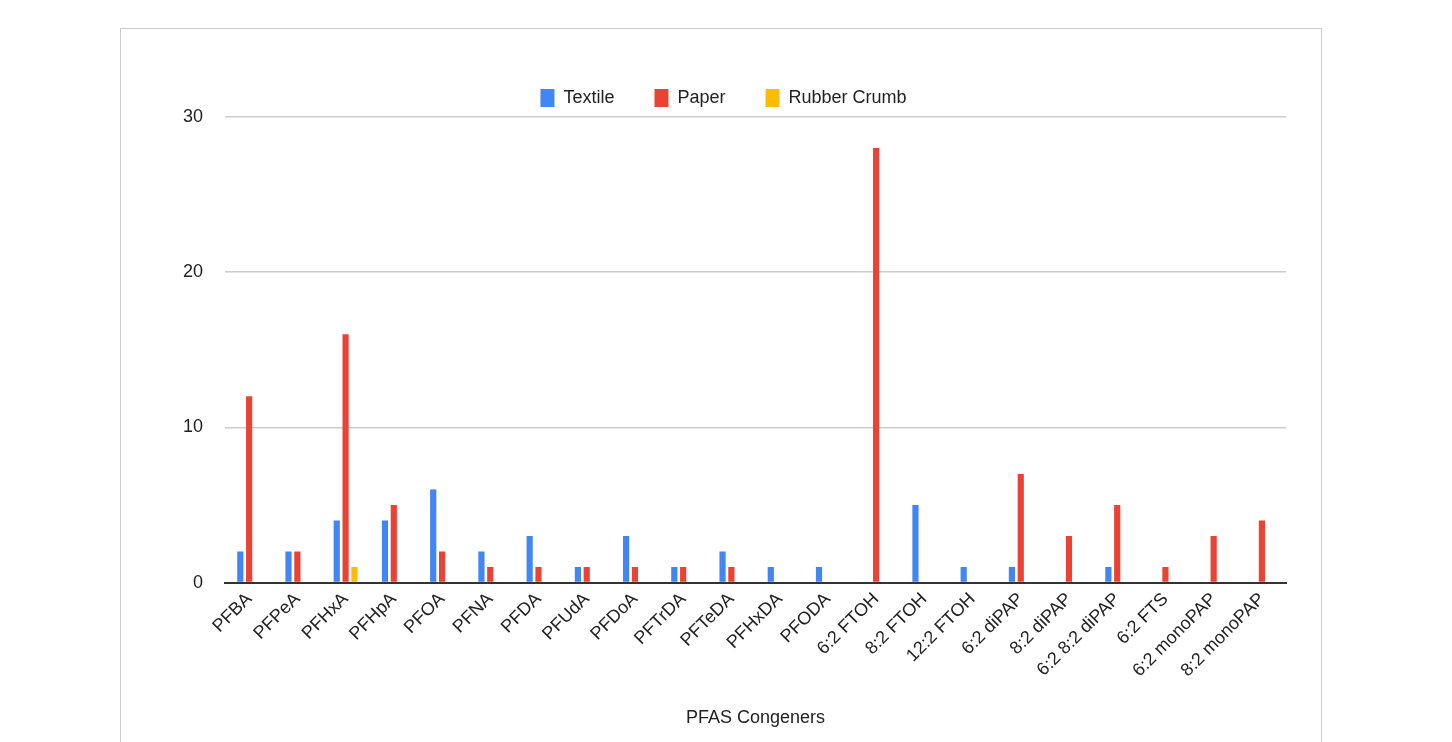 The image size is (1452, 742). Describe the element at coordinates (755, 717) in the screenshot. I see `x-axis-title: PFAS Congeners` at that location.